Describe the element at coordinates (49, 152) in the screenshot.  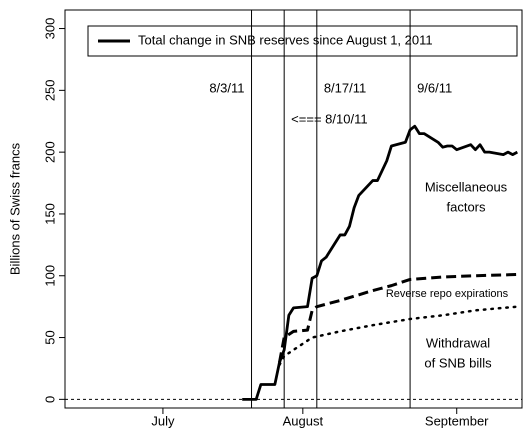
I see `y-tick-label: 200` at that location.